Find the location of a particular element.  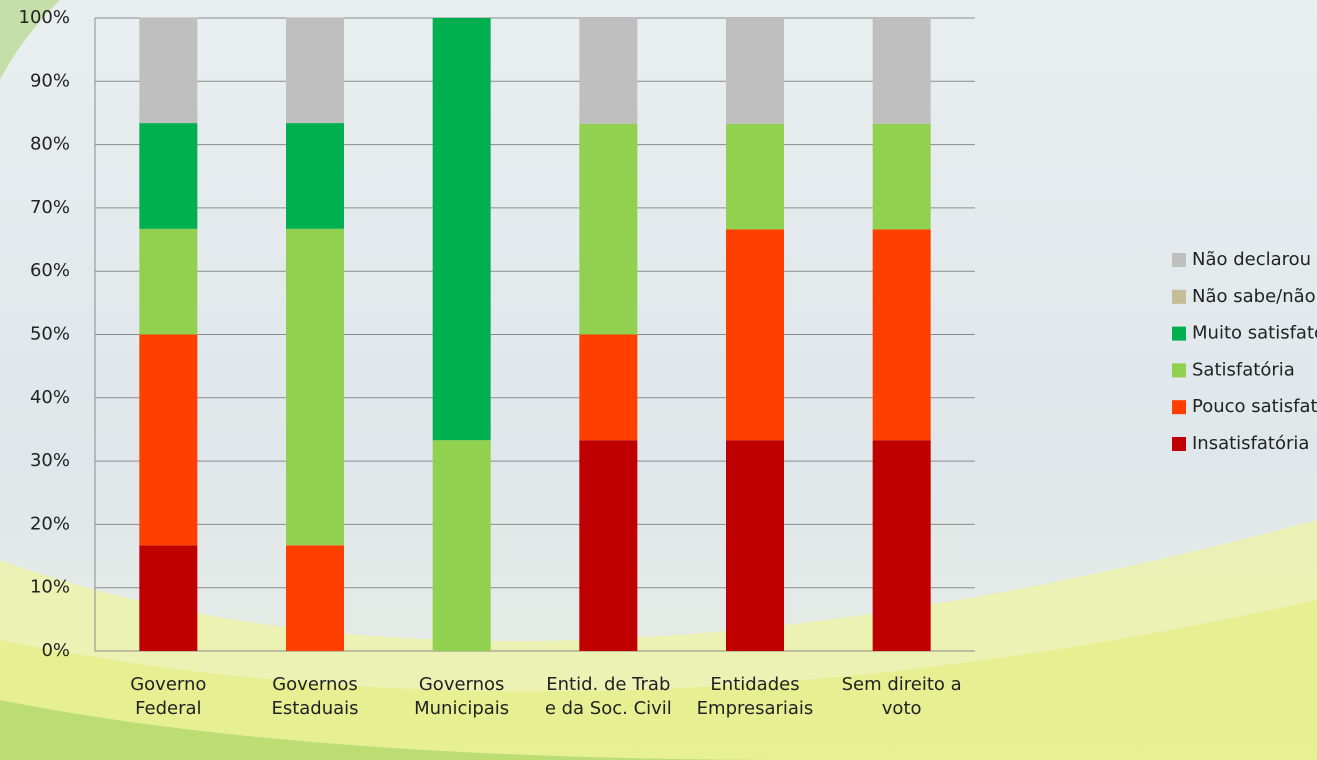

x-tick-label: Governos Estaduais is located at coordinates (315, 696).